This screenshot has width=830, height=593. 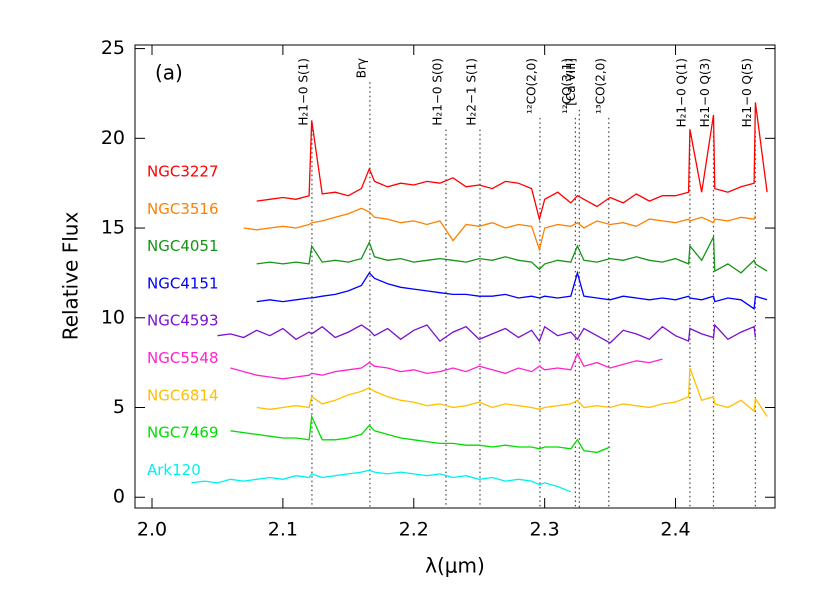 I want to click on line-label: H₂1−0 Q(1), so click(x=681, y=92).